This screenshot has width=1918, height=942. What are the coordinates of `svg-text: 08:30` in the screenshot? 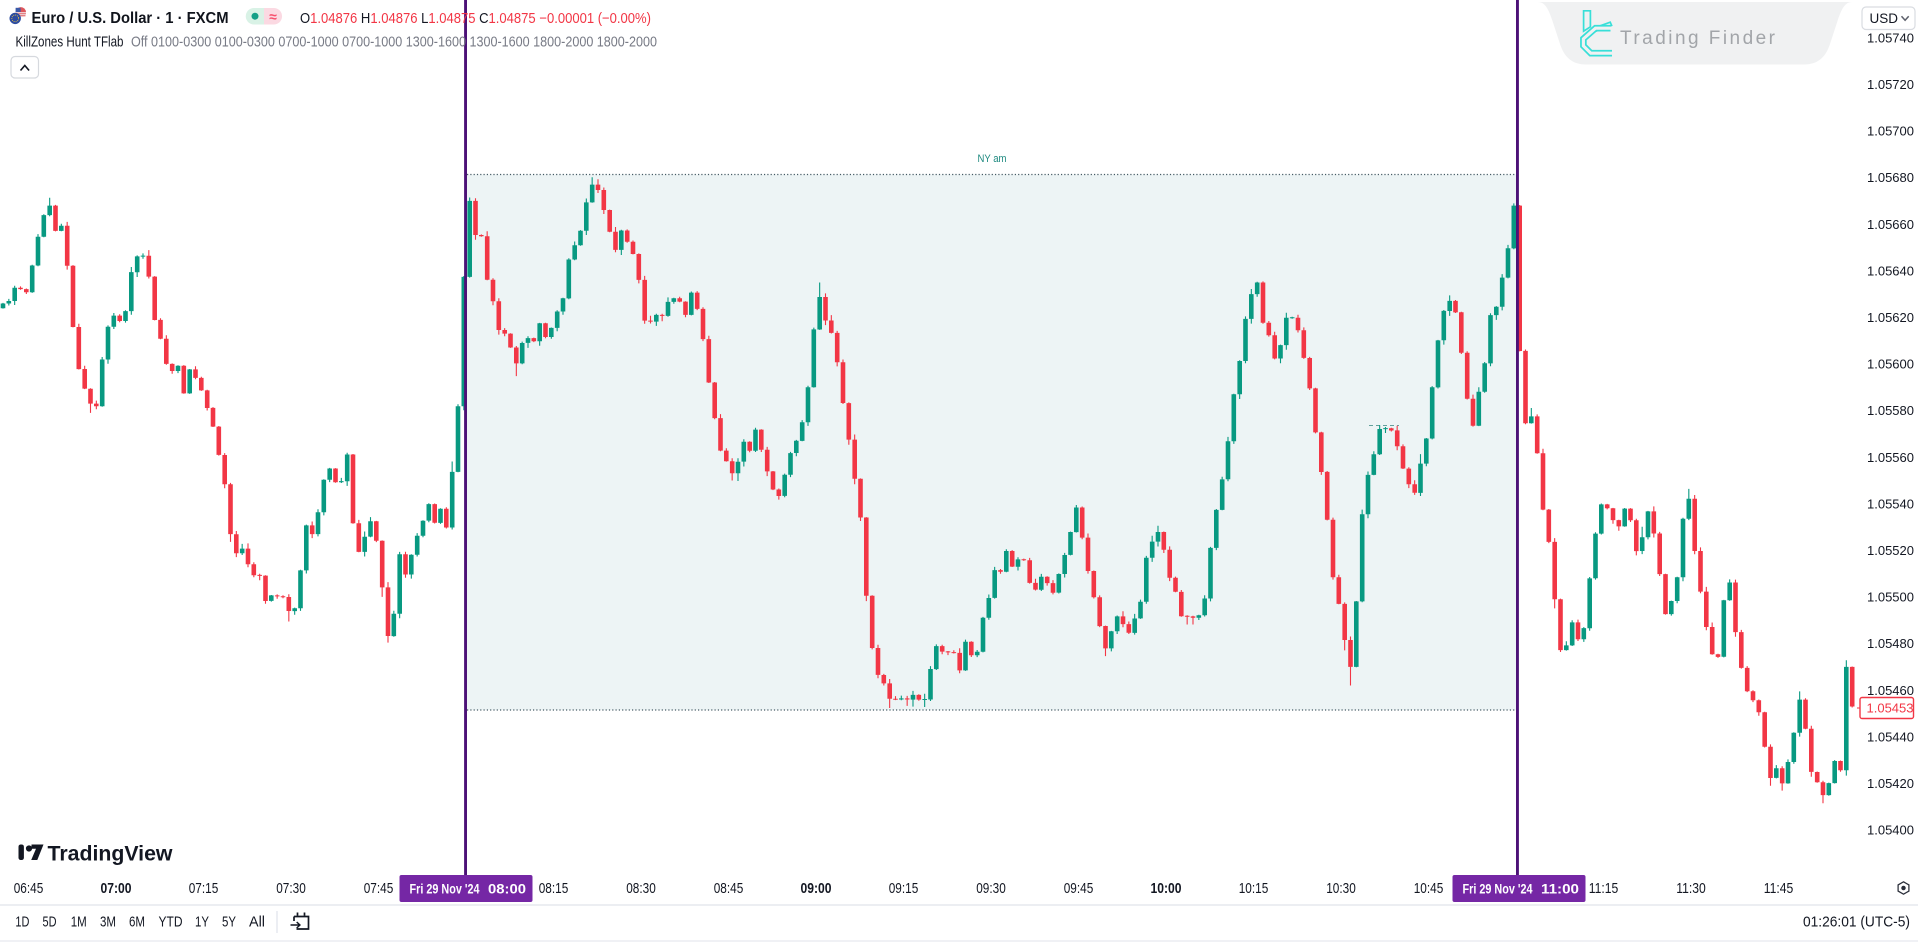 It's located at (641, 888).